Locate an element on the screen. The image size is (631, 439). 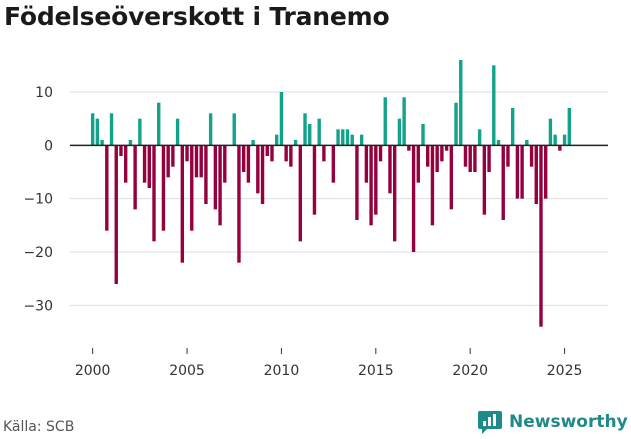
y-tick-label: 0 is located at coordinates (48, 146).